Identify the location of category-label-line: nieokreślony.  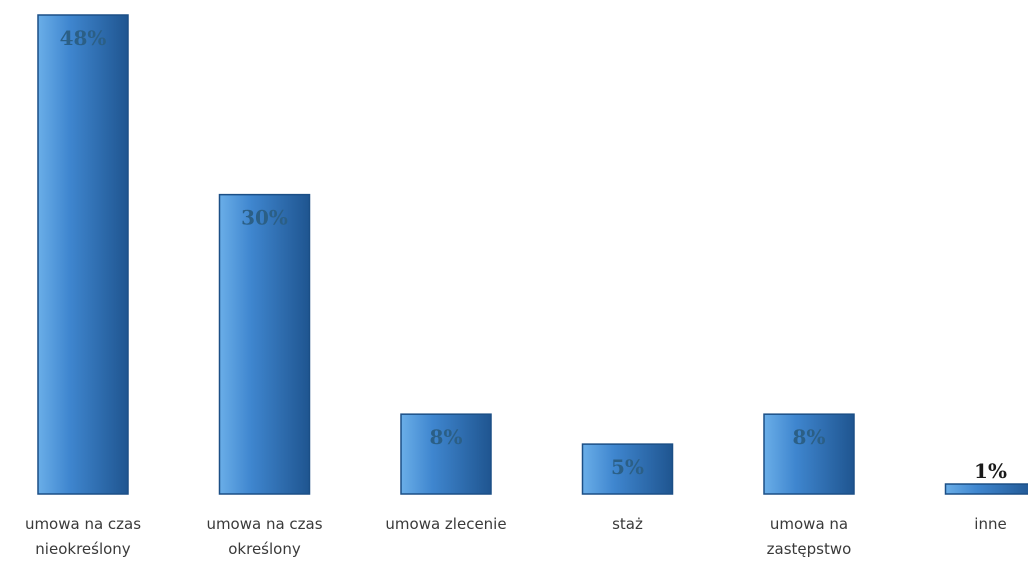
(82, 549).